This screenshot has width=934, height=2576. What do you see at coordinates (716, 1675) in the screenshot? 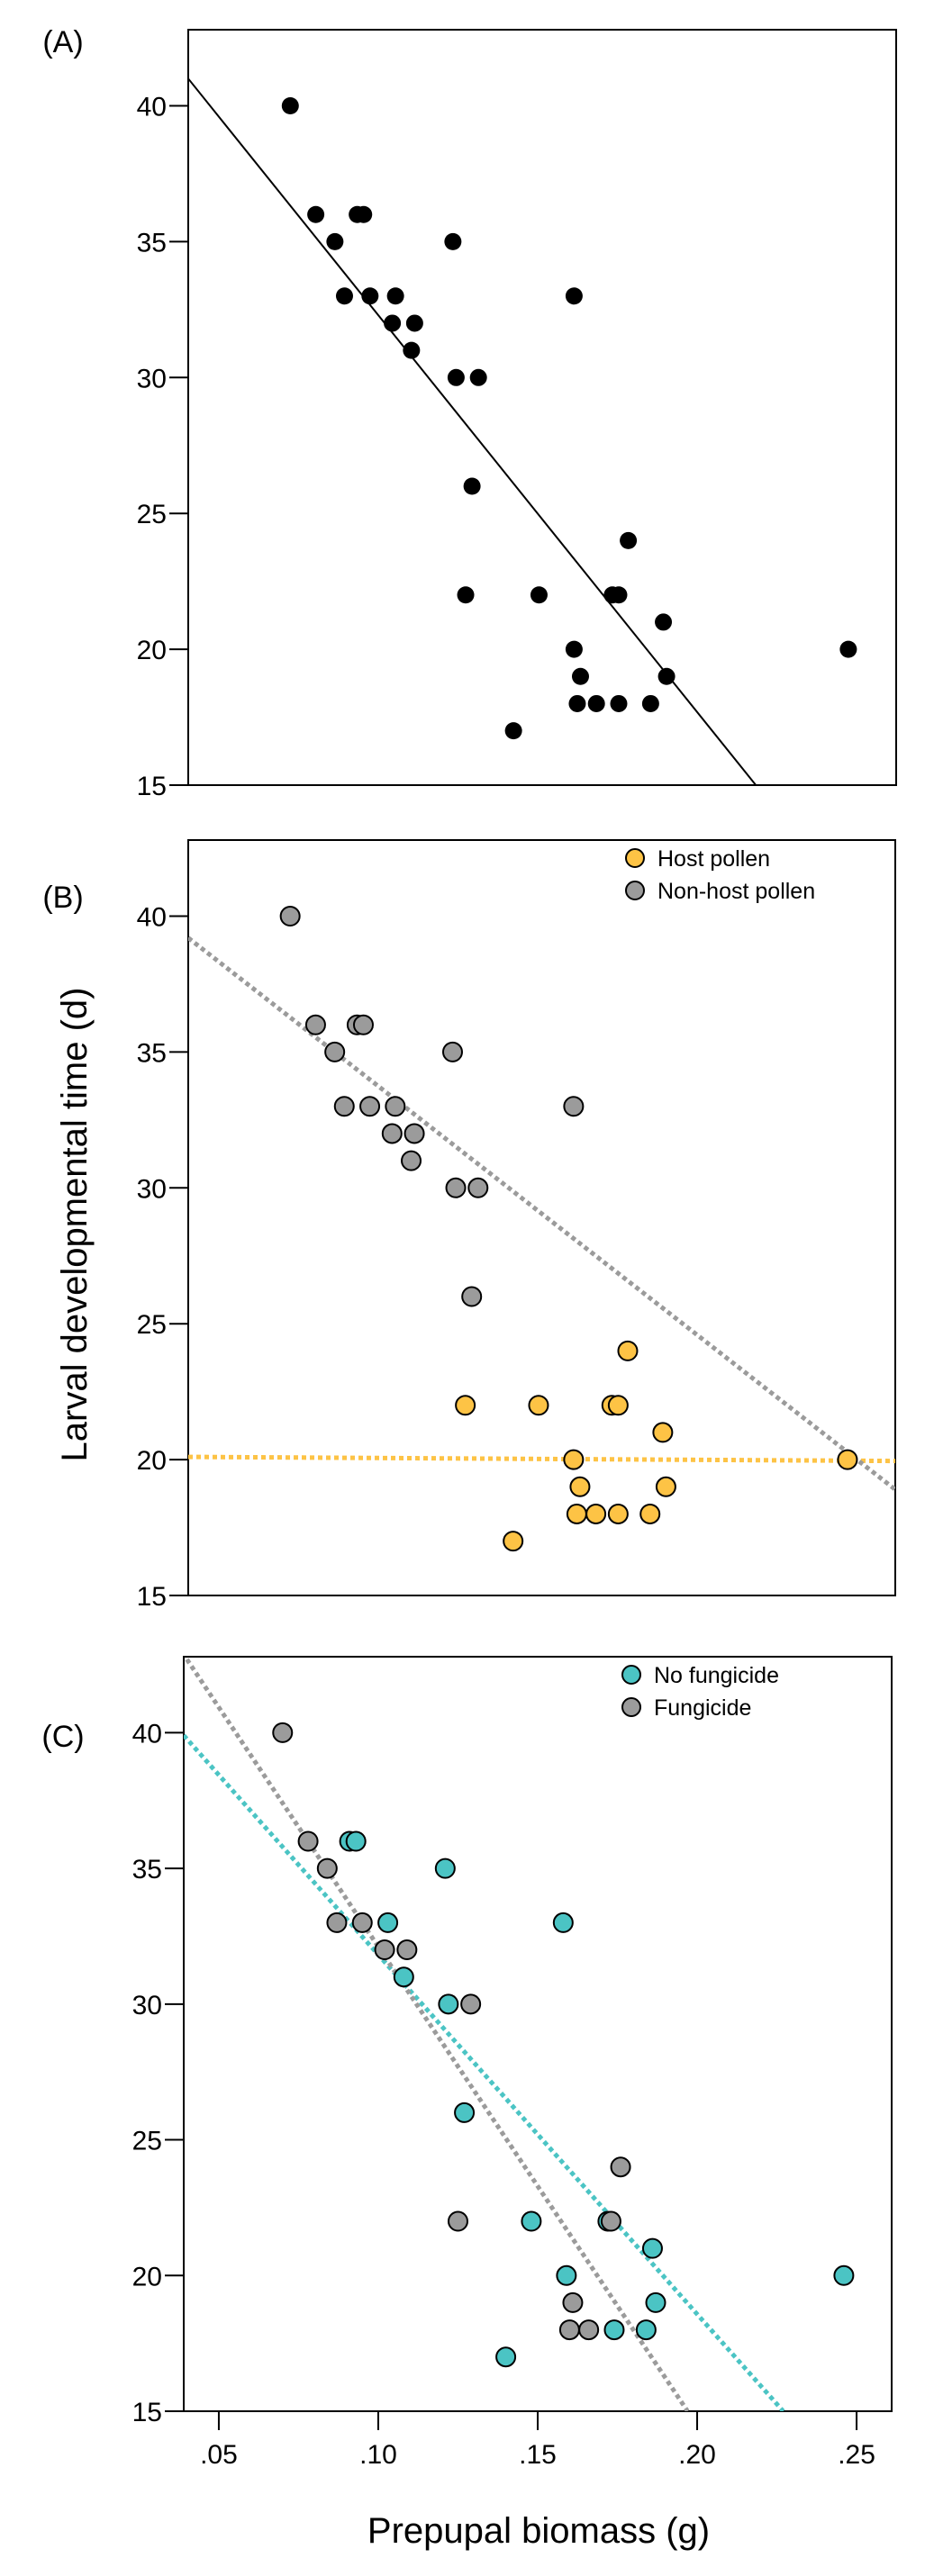
I see `legend-label: No fungicide` at bounding box center [716, 1675].